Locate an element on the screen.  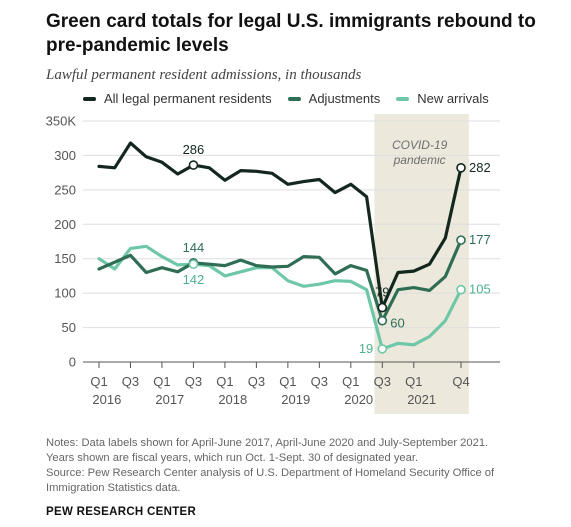
y-tick-label: 200 is located at coordinates (65, 224).